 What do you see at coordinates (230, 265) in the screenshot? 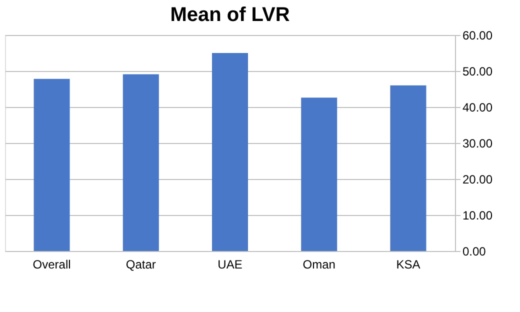
I see `x-tick-label: UAE` at bounding box center [230, 265].